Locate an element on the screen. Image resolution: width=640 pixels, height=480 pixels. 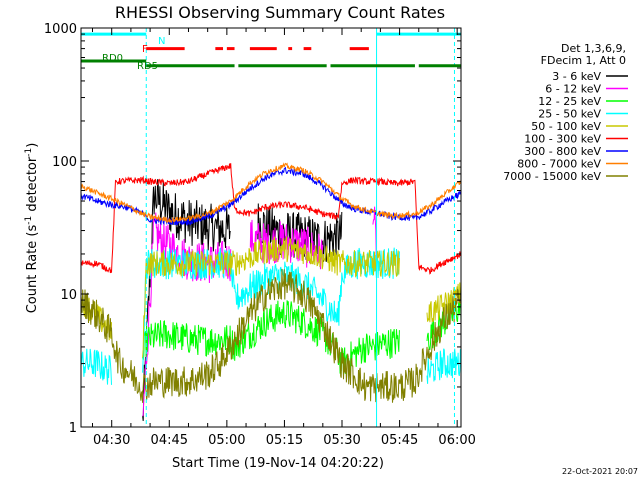
legend-entry-label: 25 - 50 keV is located at coordinates (569, 114).